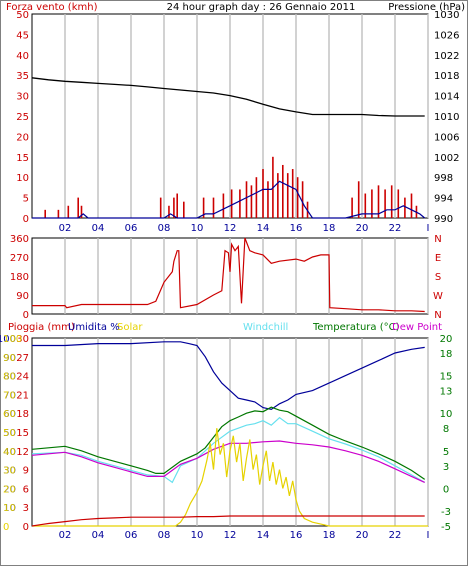  Describe the element at coordinates (197, 535) in the screenshot. I see `temperature-humidity-x-tick-label: 10` at that location.